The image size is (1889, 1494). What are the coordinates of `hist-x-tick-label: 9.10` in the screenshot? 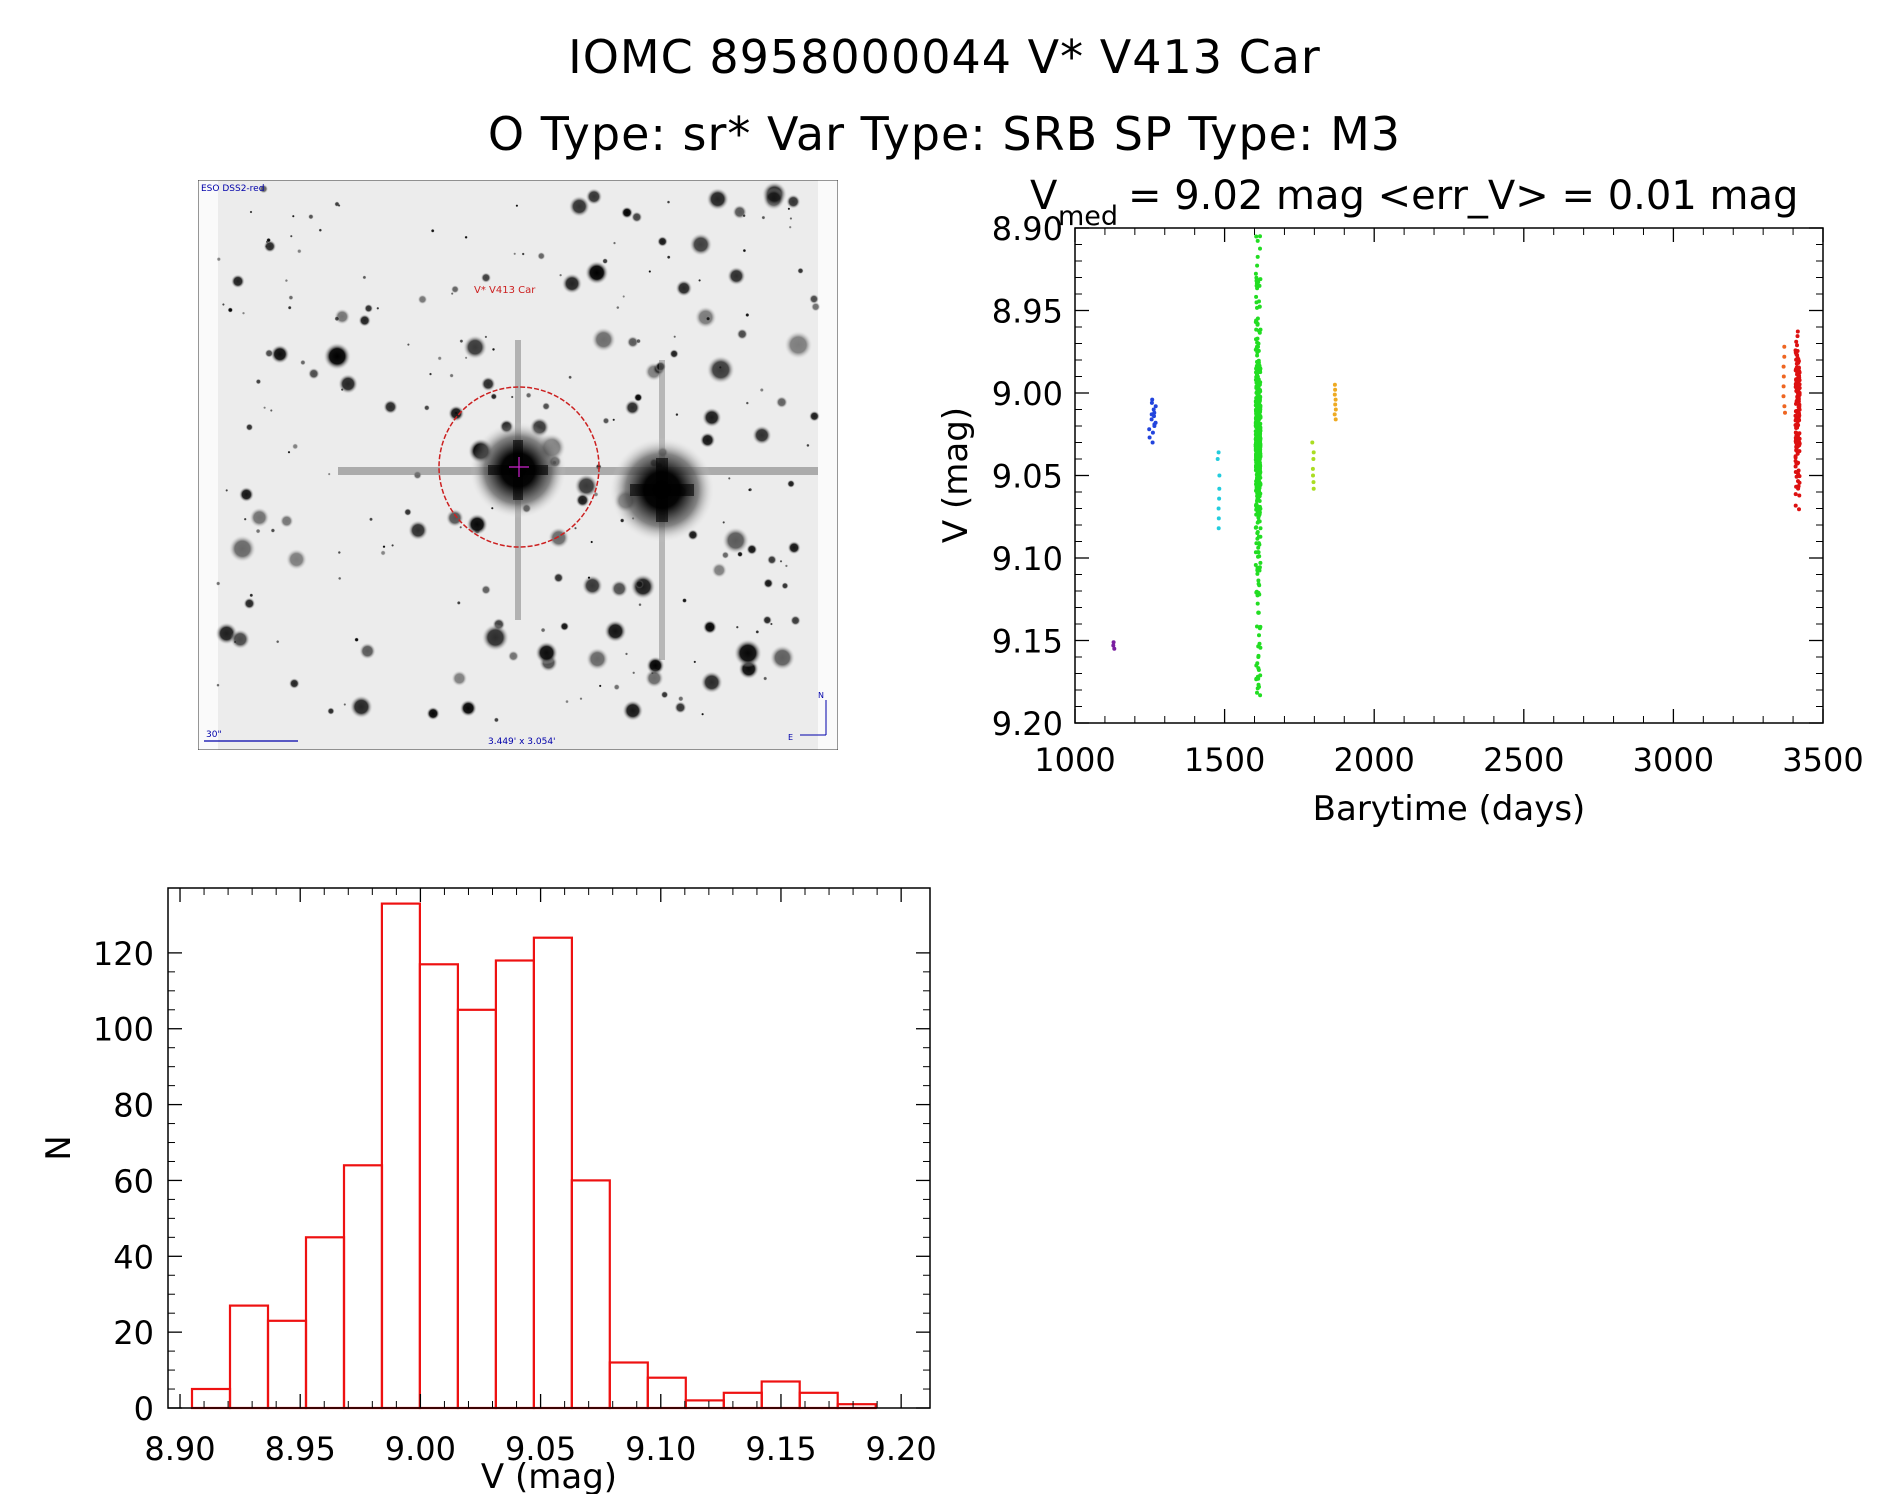 It's located at (660, 1449).